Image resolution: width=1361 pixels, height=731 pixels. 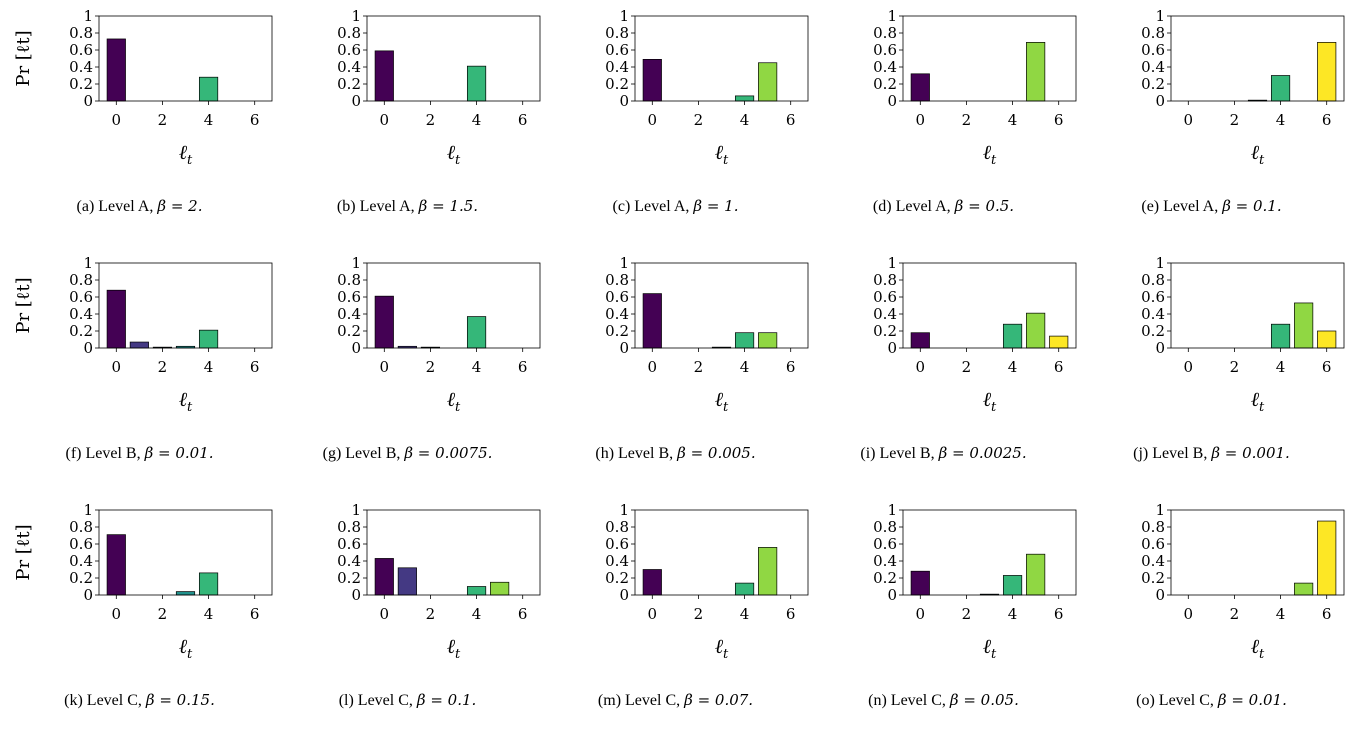 I want to click on bar-chart-e: 00.20.40.60.810 2 4 6ℓt, so click(x=1243, y=87).